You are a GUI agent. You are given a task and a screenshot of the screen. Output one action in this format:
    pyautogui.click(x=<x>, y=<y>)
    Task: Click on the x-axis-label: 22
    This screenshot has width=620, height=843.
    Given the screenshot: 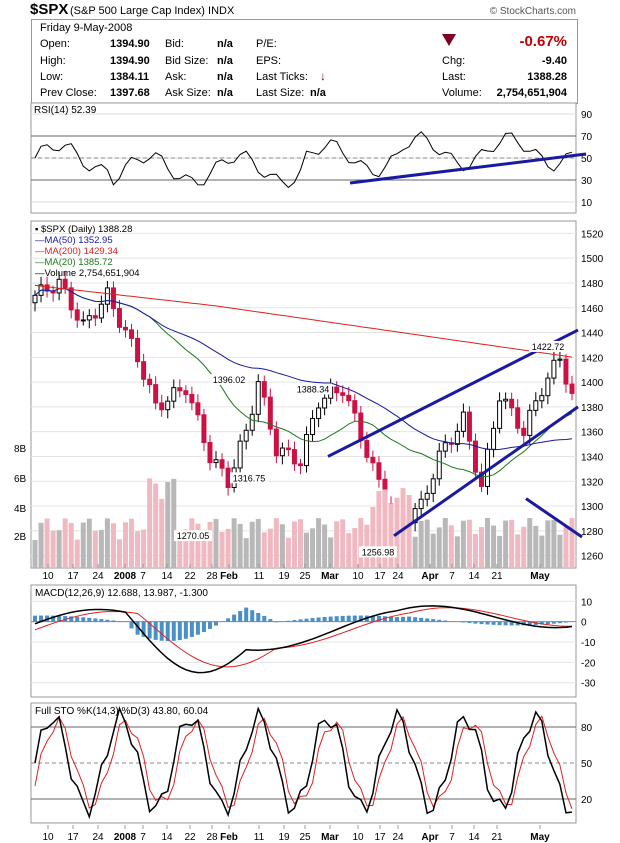 What is the action you would take?
    pyautogui.click(x=190, y=576)
    